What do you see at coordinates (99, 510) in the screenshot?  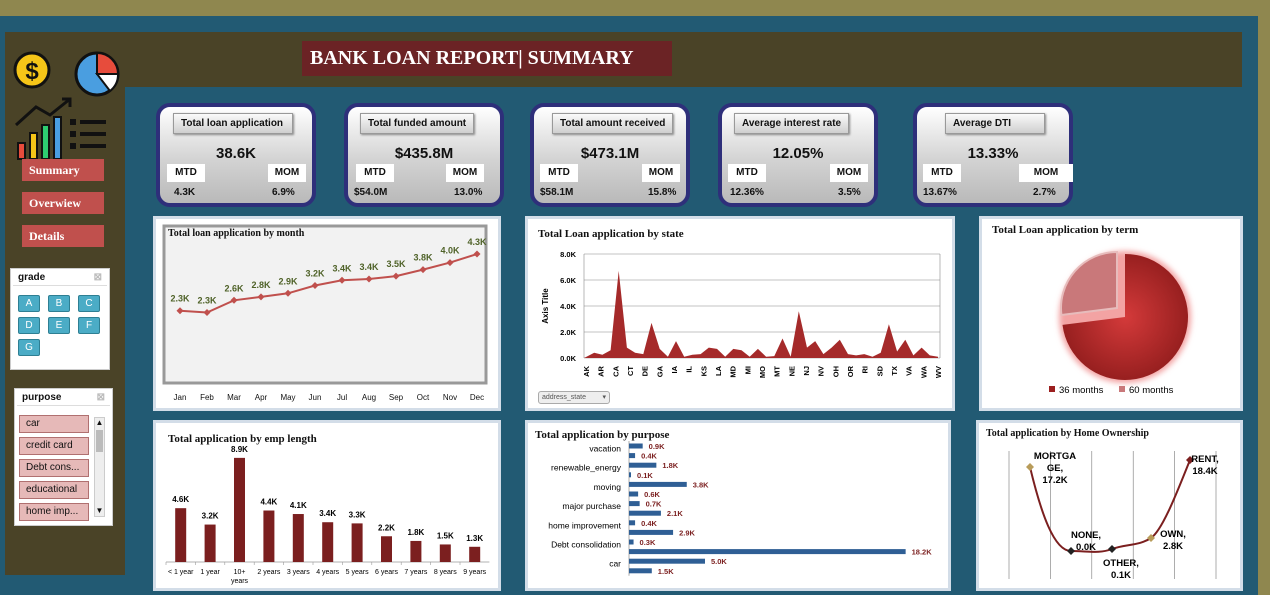 I see `scroll-down-icon: ▼` at bounding box center [99, 510].